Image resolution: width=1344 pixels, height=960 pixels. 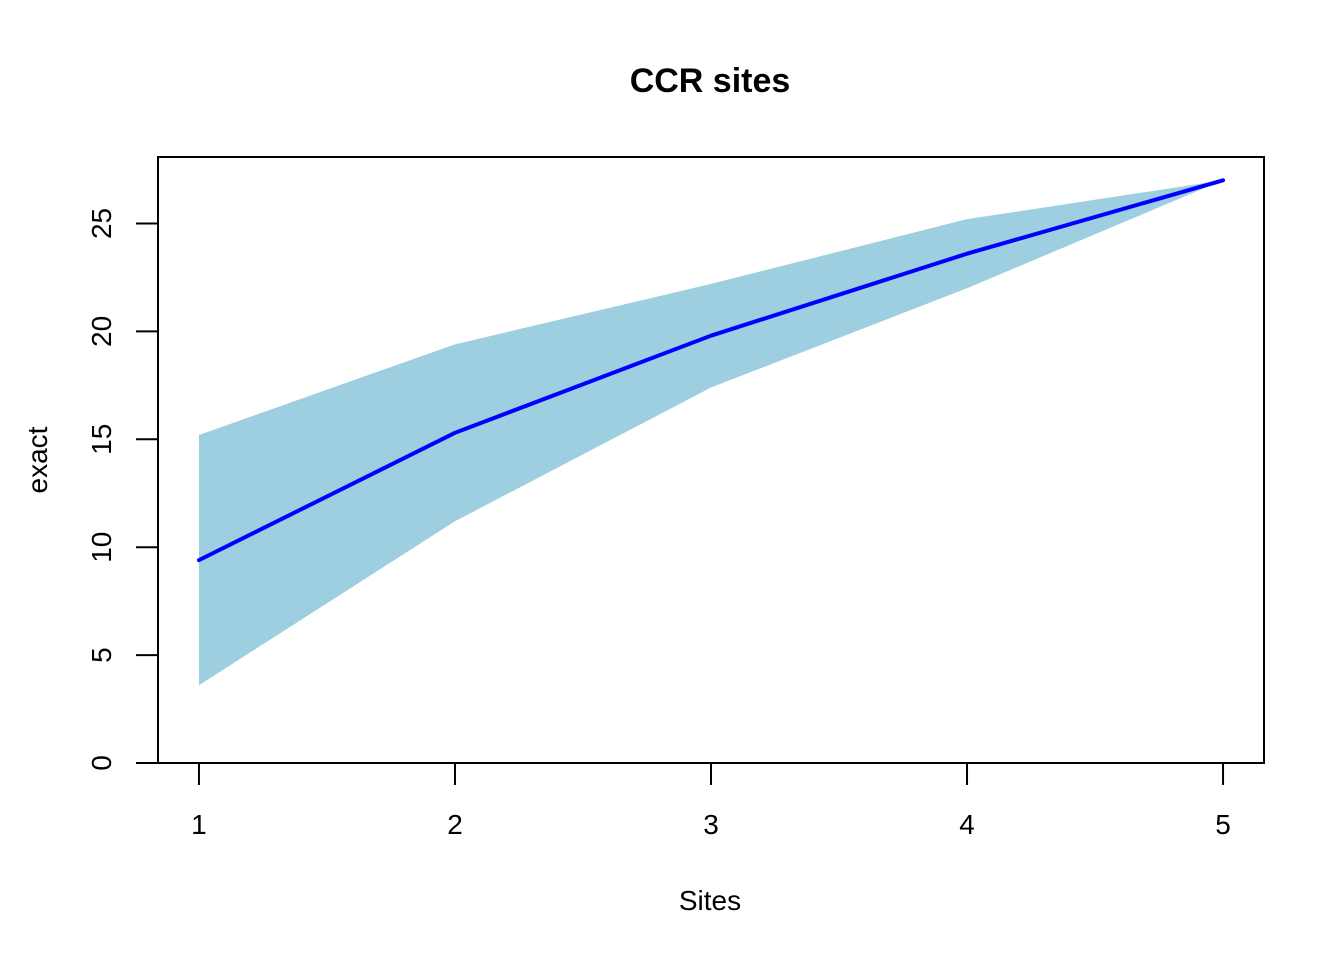 I want to click on y-tick-label: 5, so click(x=101, y=655).